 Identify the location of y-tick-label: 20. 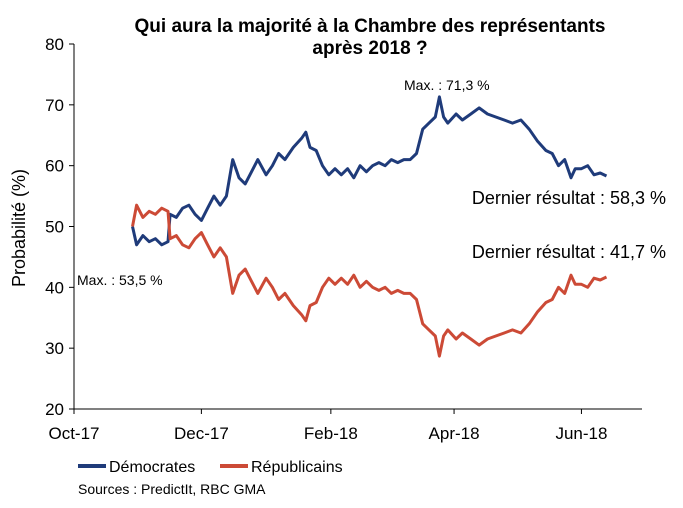
(54, 409).